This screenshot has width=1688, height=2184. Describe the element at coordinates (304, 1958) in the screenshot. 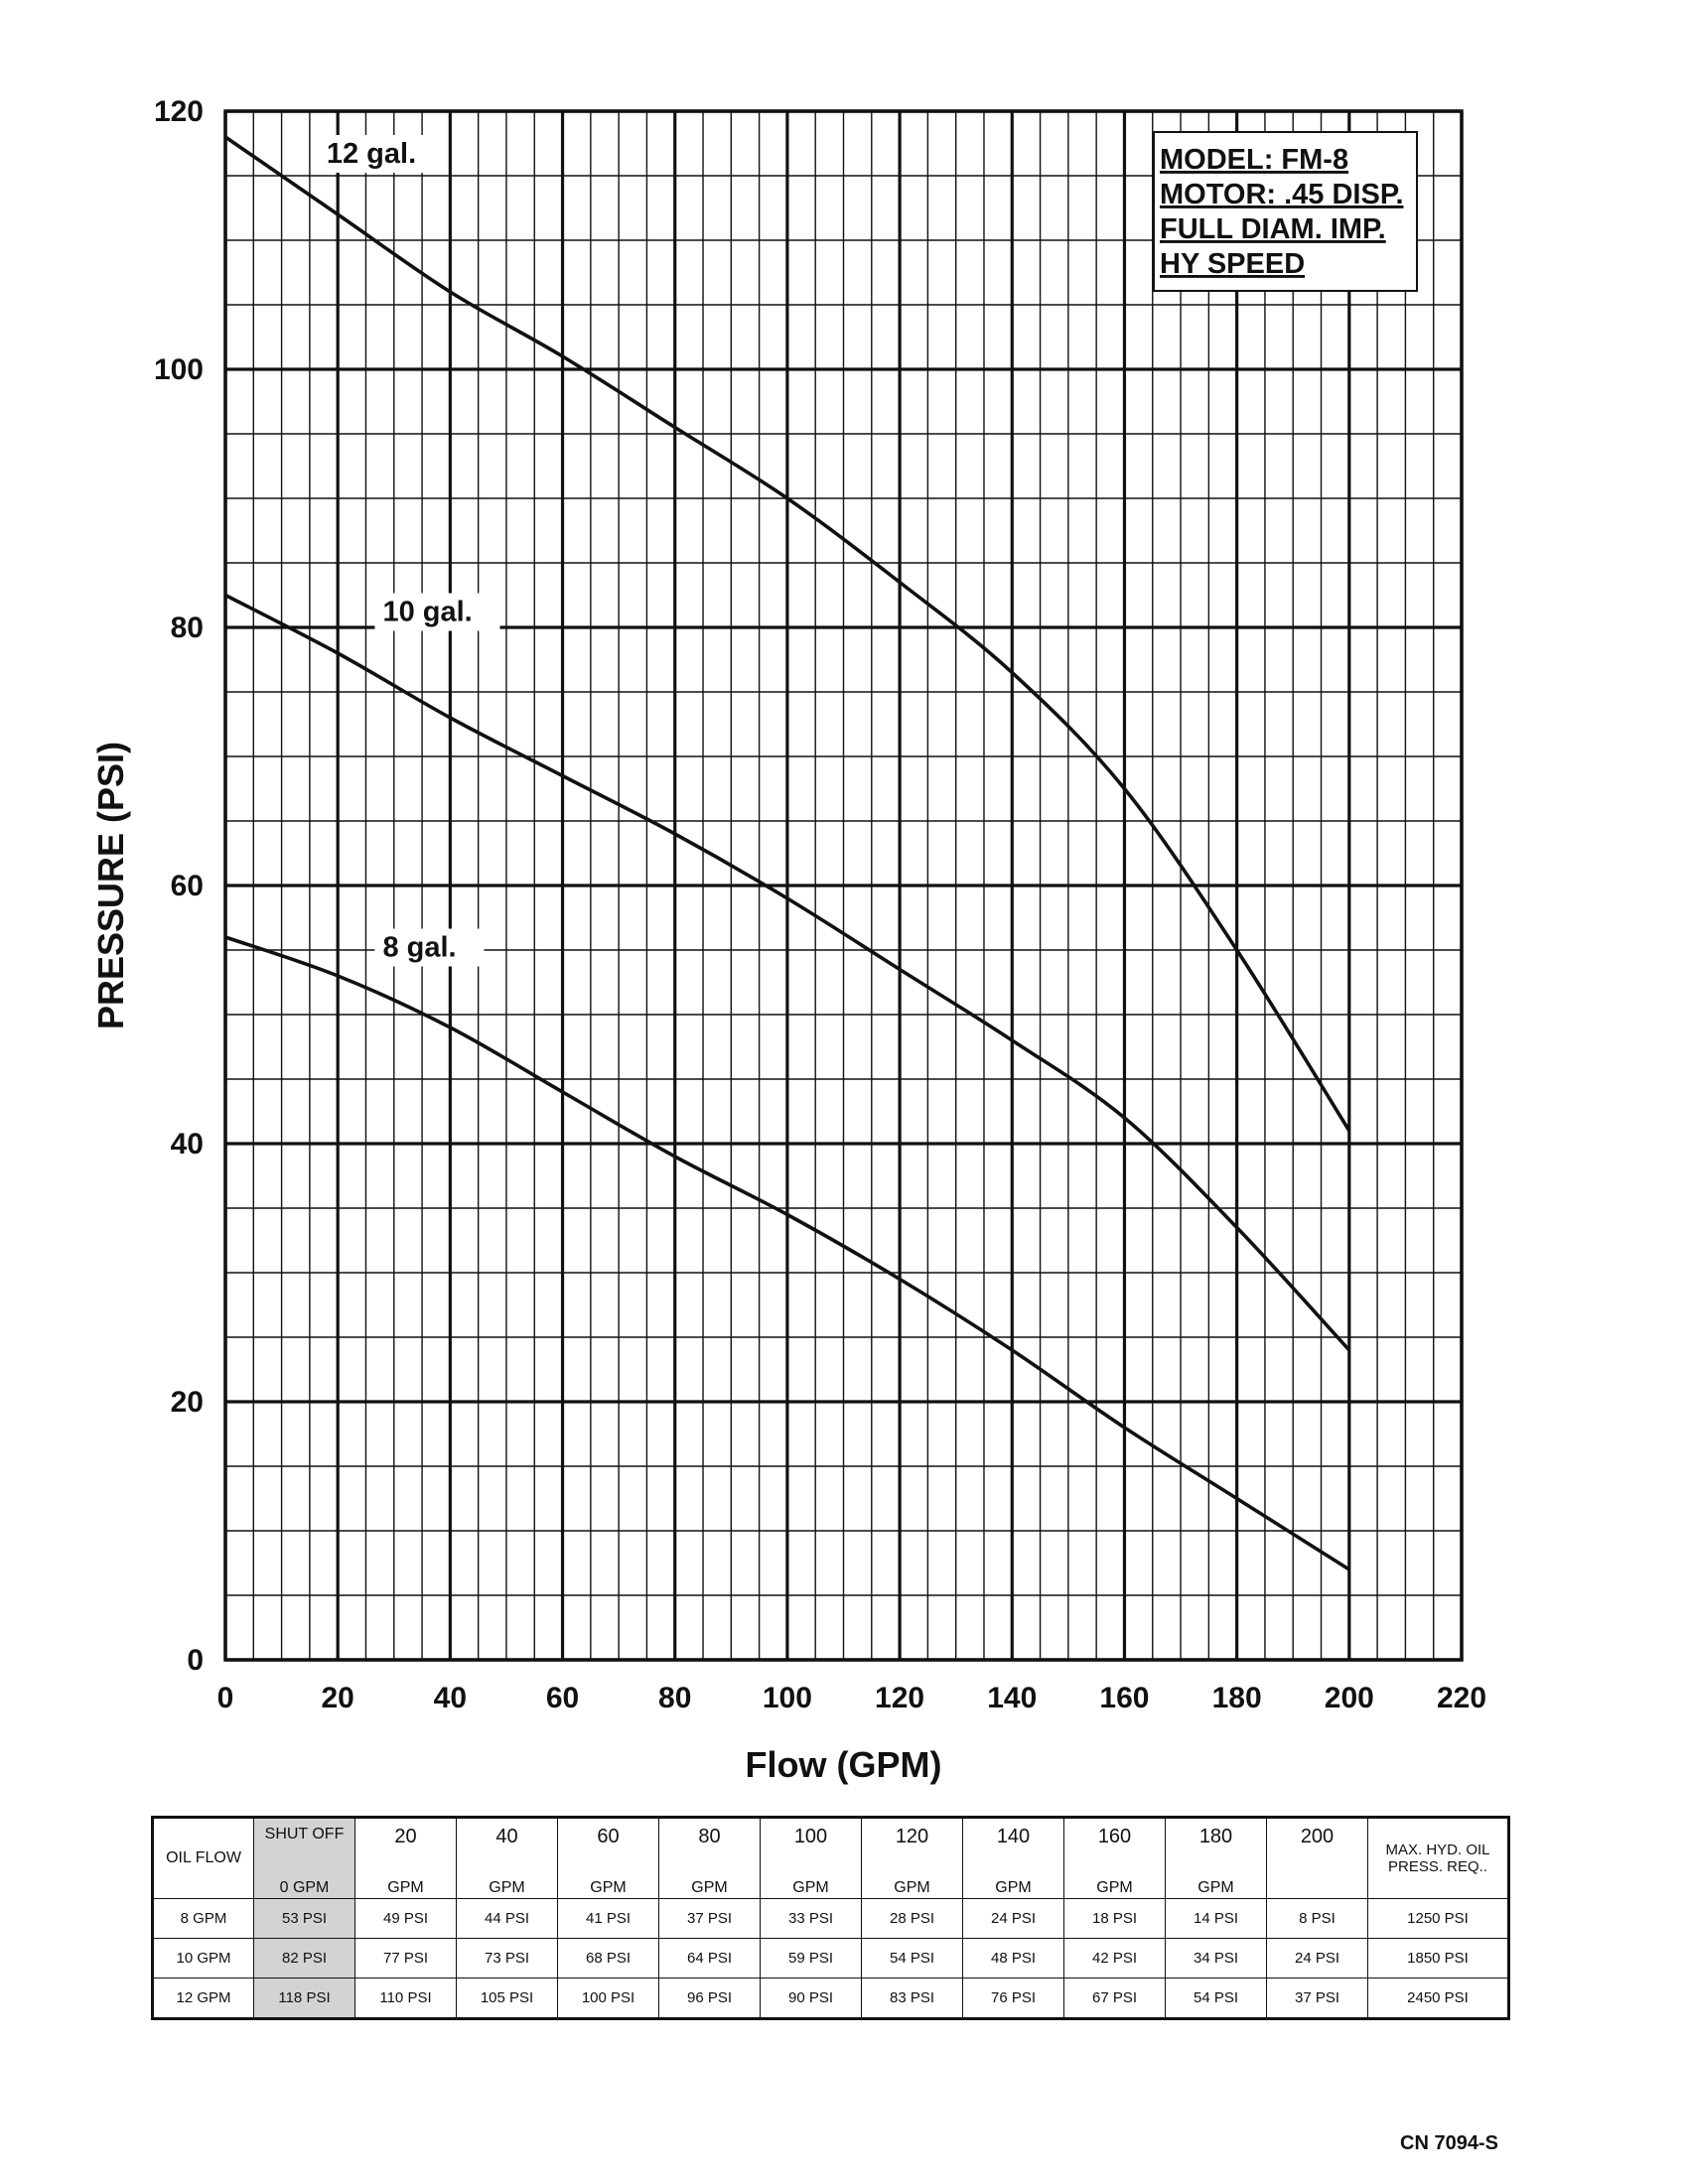

I see `table-cell: 82 PSI` at that location.